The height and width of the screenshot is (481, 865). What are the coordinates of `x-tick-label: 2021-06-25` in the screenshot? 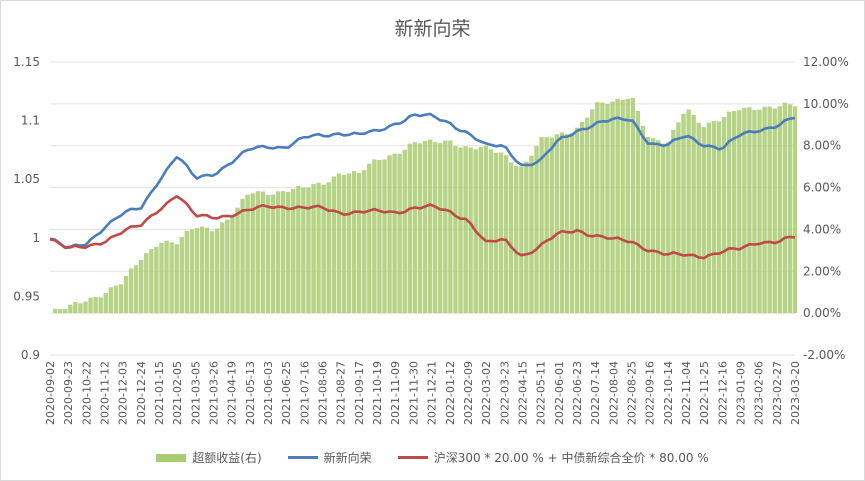 It's located at (286, 393).